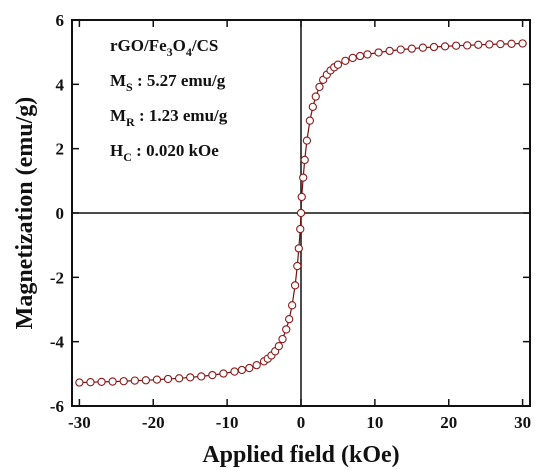  What do you see at coordinates (118, 80) in the screenshot?
I see `ms-symbol: M` at bounding box center [118, 80].